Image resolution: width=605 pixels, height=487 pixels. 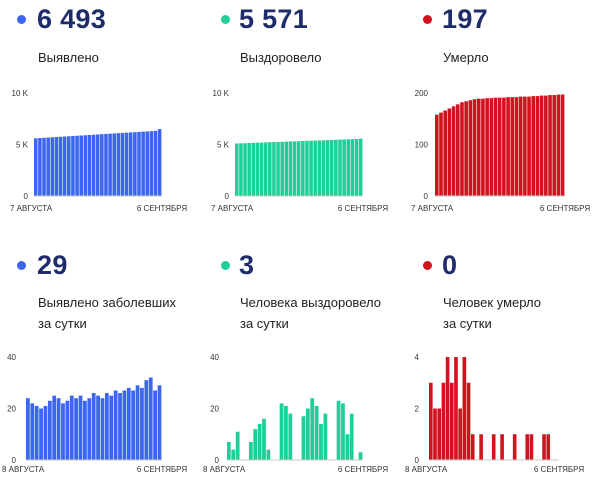 What do you see at coordinates (20, 93) in the screenshot?
I see `y-tick-label: 10 K` at bounding box center [20, 93].